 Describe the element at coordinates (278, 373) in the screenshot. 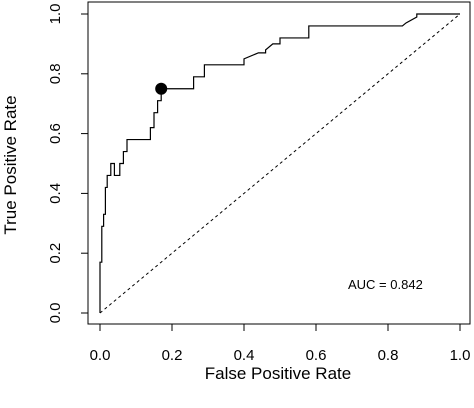

I see `x-axis-title: False Positive Rate` at that location.